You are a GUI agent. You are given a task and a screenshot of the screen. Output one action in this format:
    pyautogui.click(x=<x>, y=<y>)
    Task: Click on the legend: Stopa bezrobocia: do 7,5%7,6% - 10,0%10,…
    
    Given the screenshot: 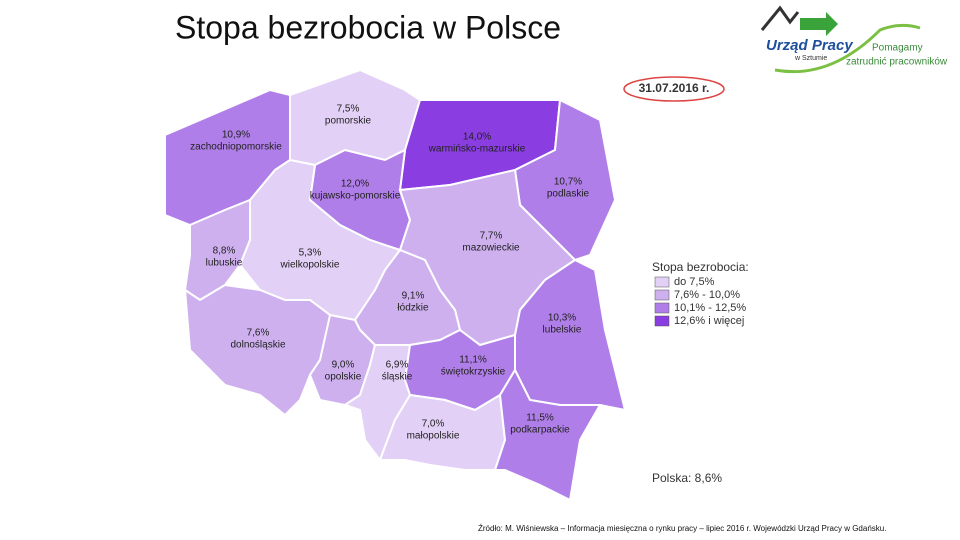 What is the action you would take?
    pyautogui.click(x=700, y=293)
    